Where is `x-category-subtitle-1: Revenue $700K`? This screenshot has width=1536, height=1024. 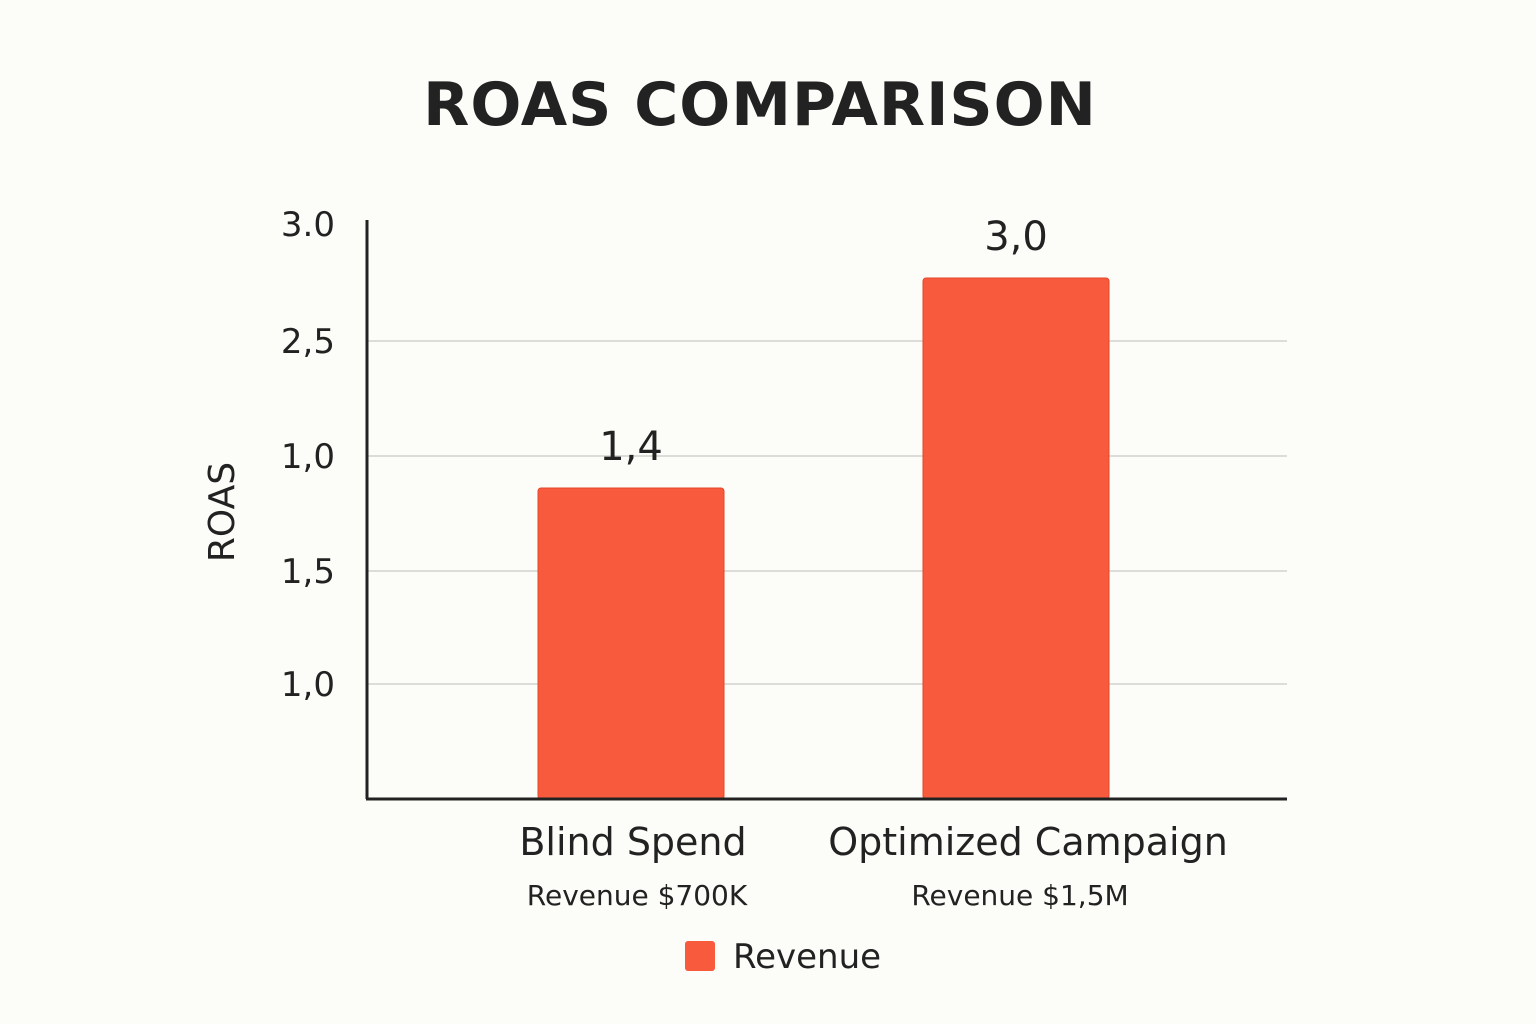
x-category-subtitle-1: Revenue $700K is located at coordinates (637, 895).